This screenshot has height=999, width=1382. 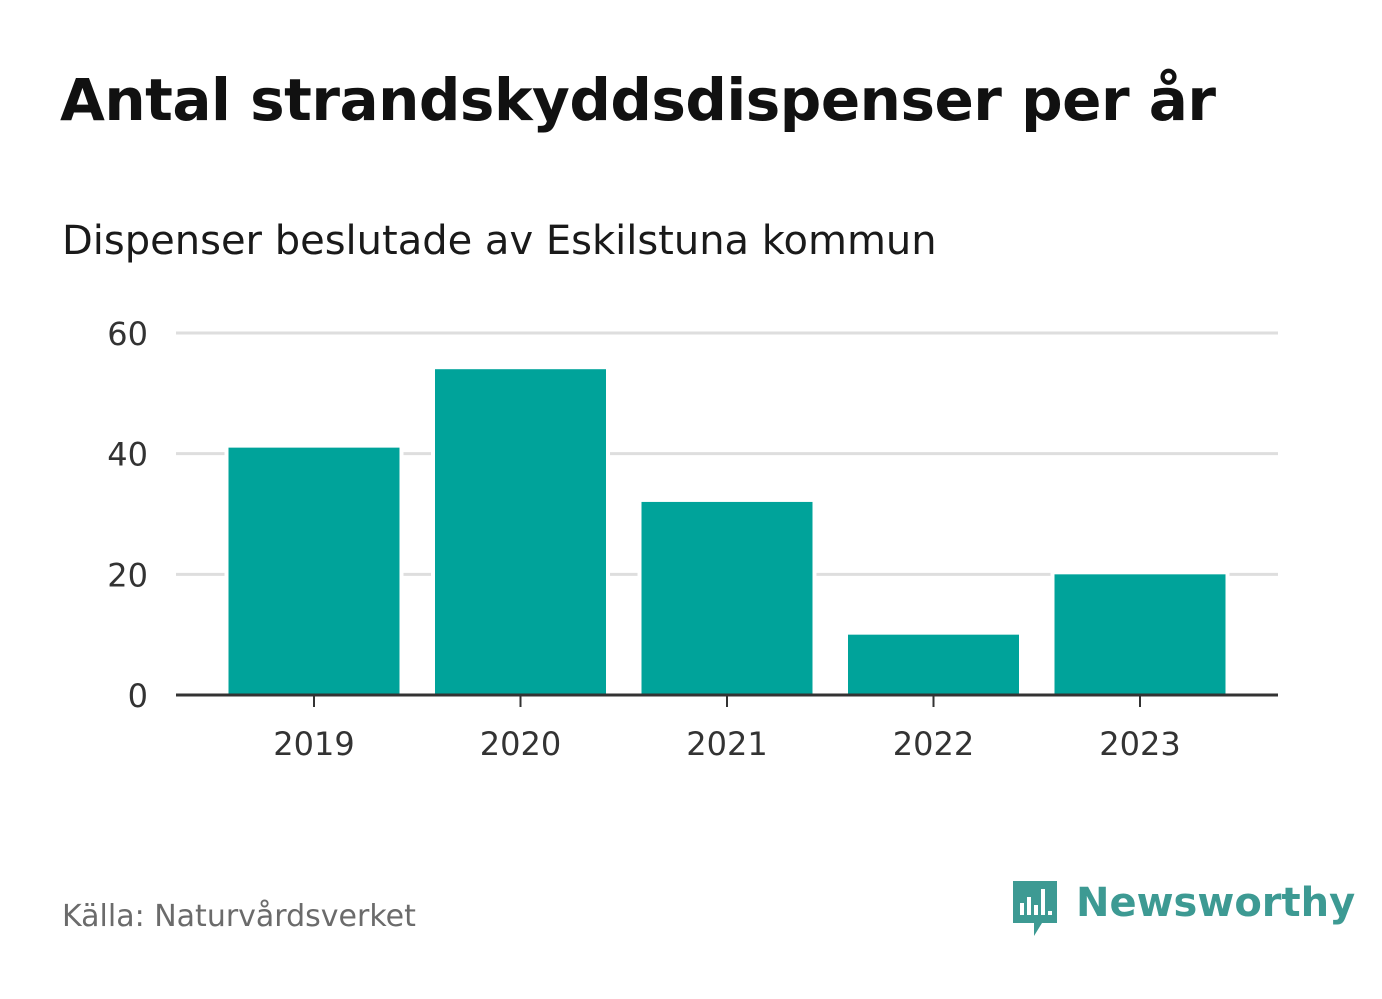 I want to click on chart-title: Antal strandskyddsdispenser per år, so click(x=638, y=100).